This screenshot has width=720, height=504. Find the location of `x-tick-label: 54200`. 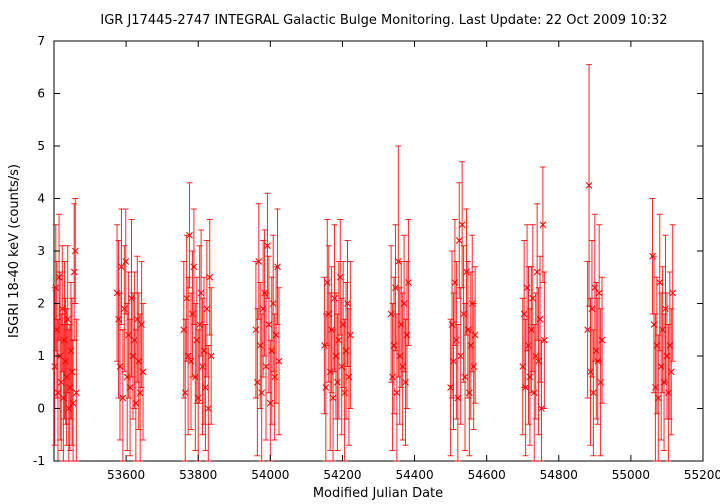

x-tick-label: 54200 is located at coordinates (342, 475).